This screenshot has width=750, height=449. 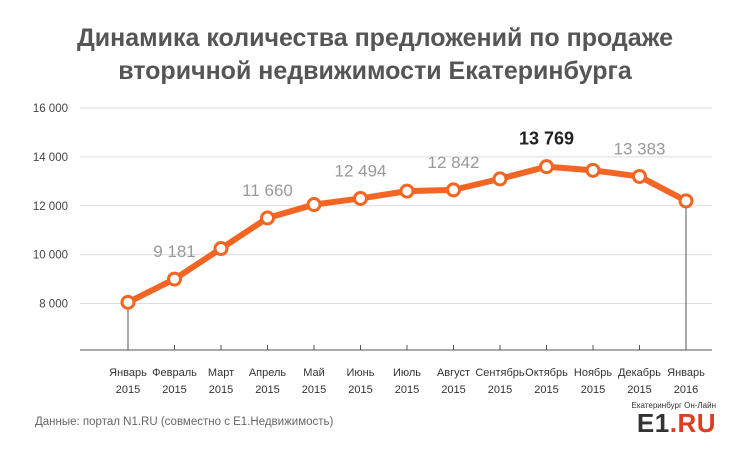 What do you see at coordinates (361, 373) in the screenshot?
I see `x-tick-label-month: Июнь` at bounding box center [361, 373].